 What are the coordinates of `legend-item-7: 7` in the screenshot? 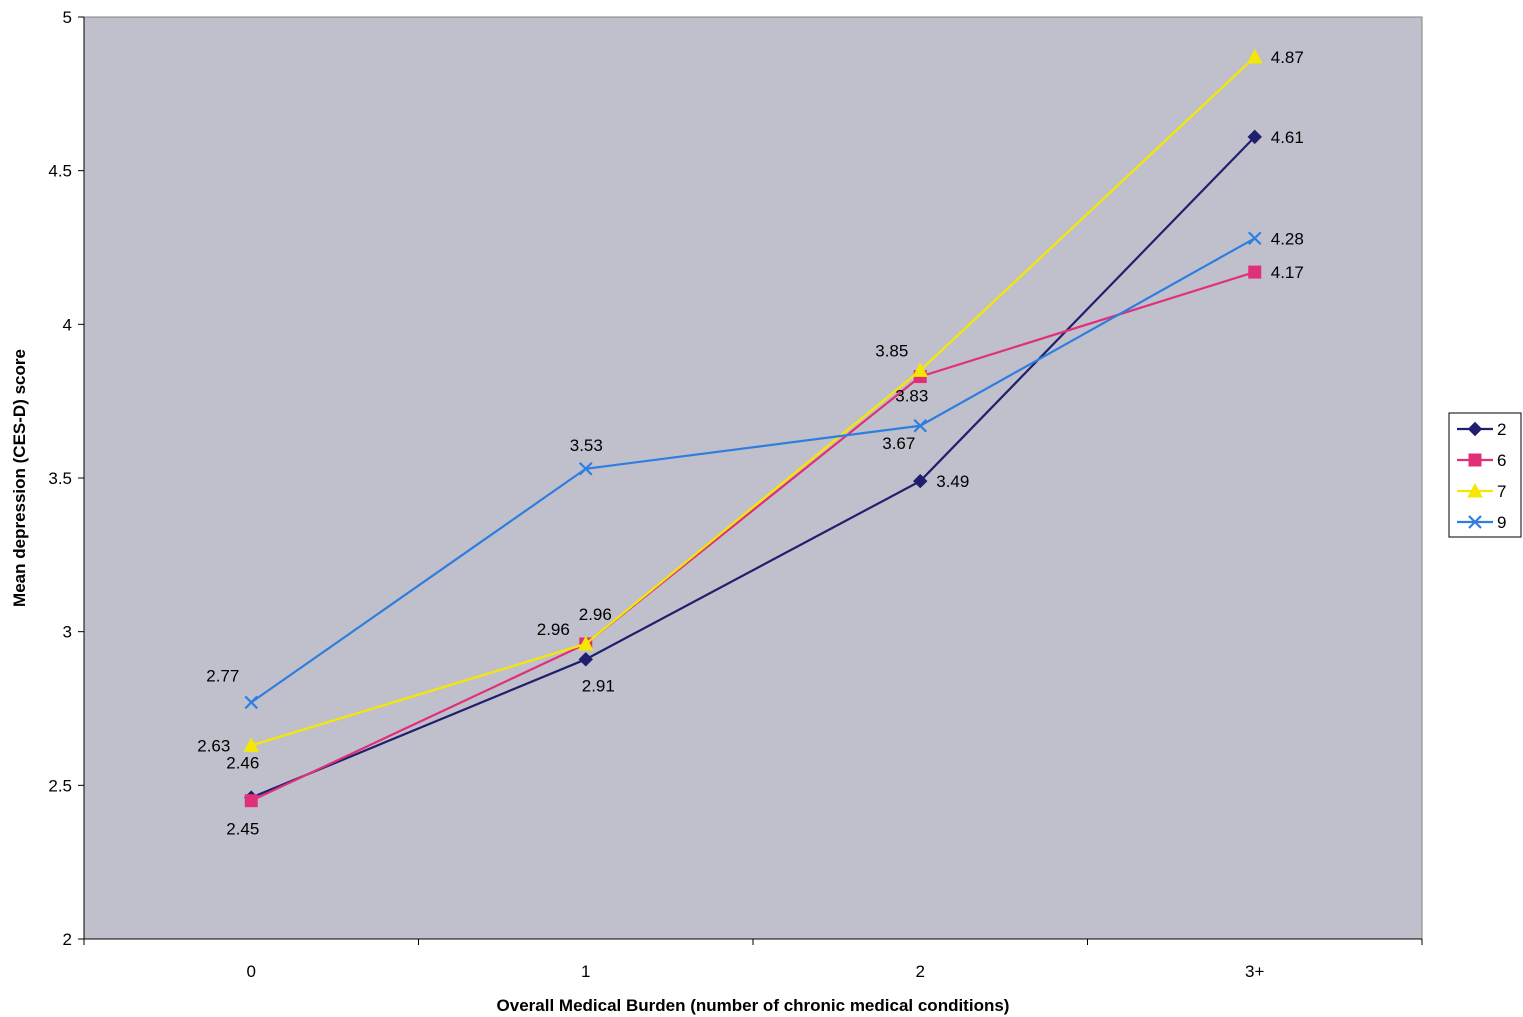 It's located at (1481, 491).